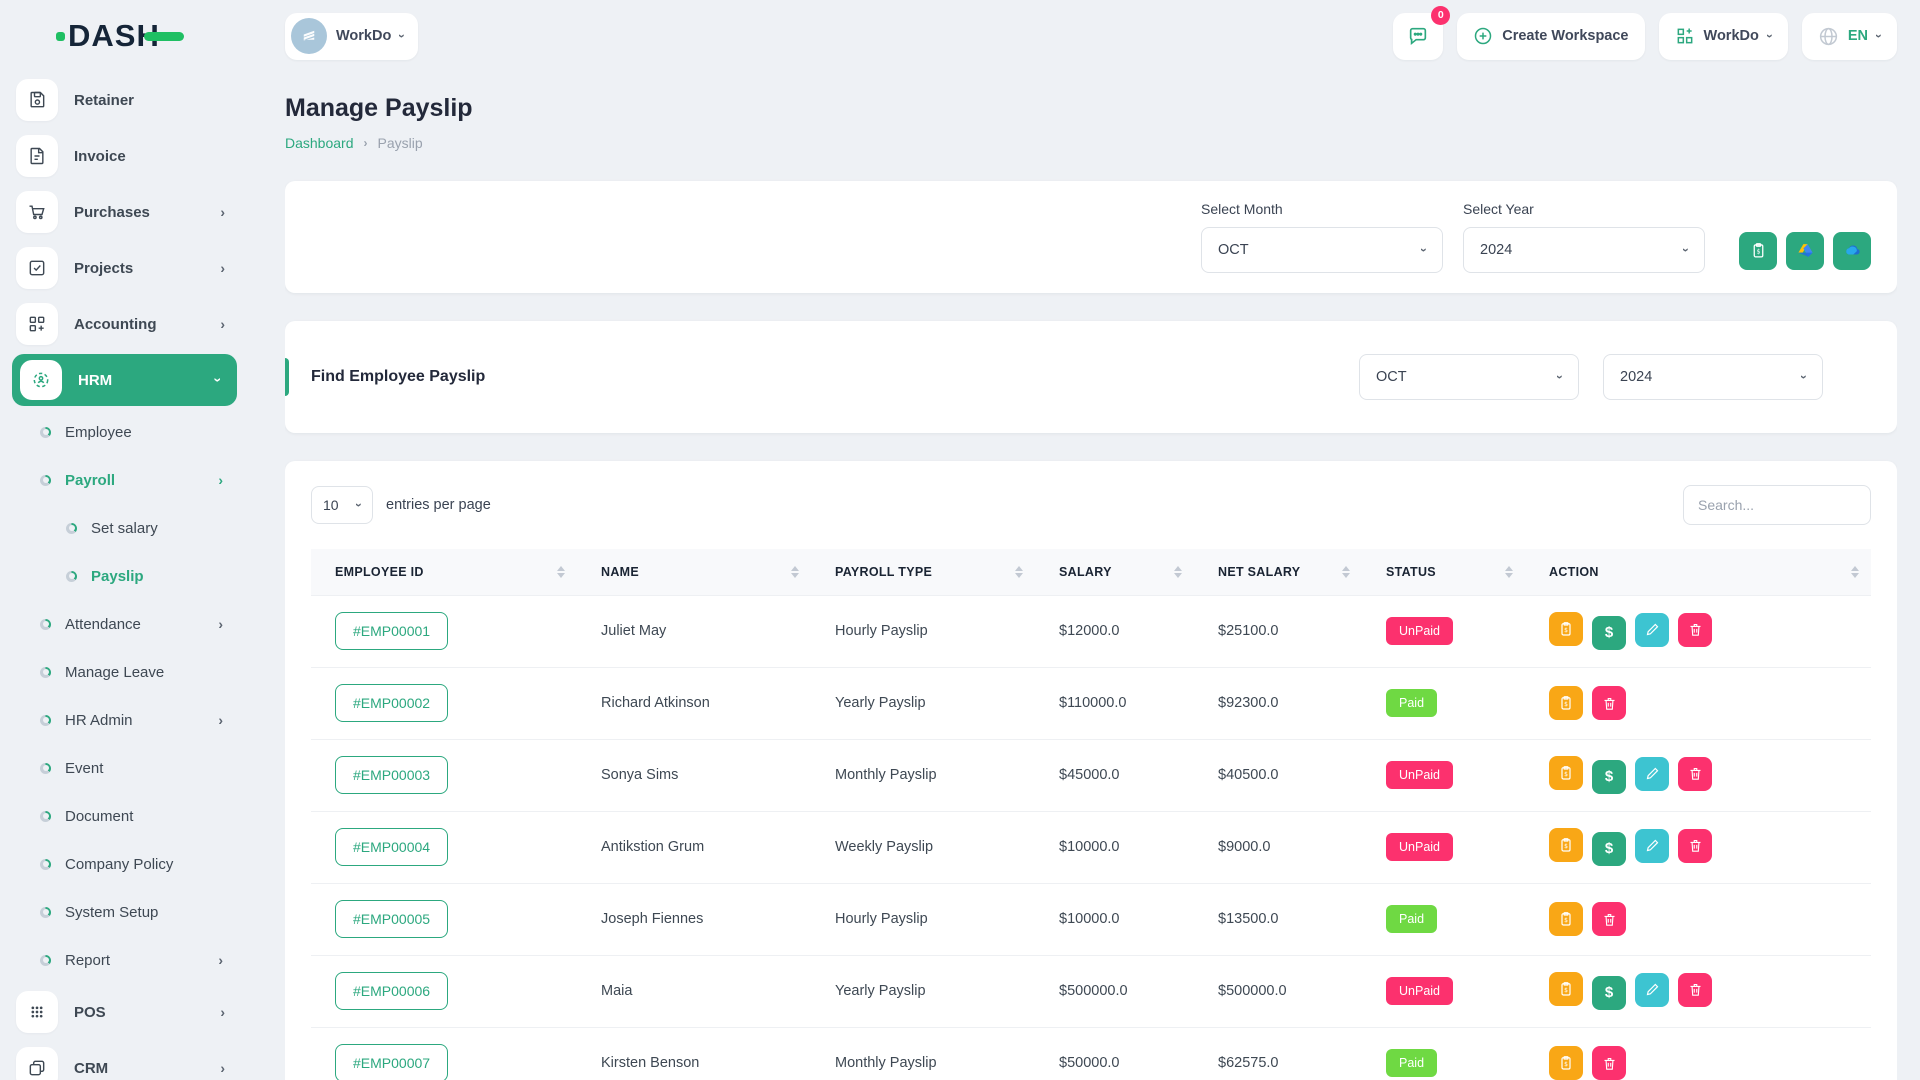  Describe the element at coordinates (1278, 919) in the screenshot. I see `net-salary-value: $13500.0` at that location.